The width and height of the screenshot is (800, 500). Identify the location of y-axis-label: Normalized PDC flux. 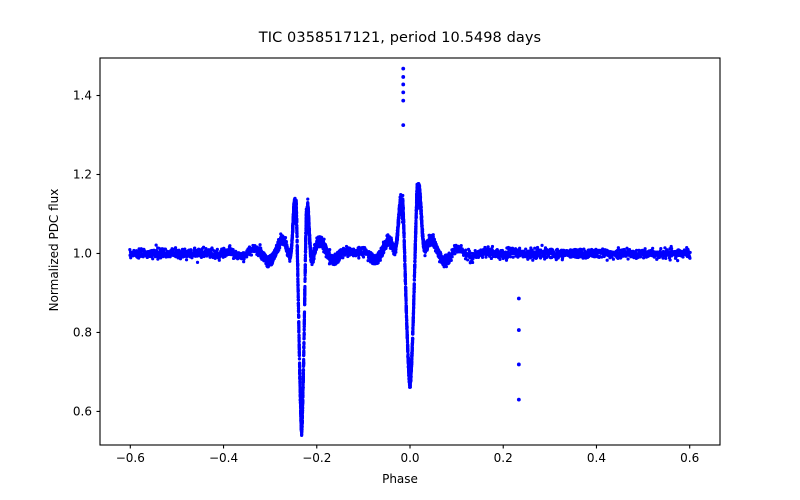
(54, 250).